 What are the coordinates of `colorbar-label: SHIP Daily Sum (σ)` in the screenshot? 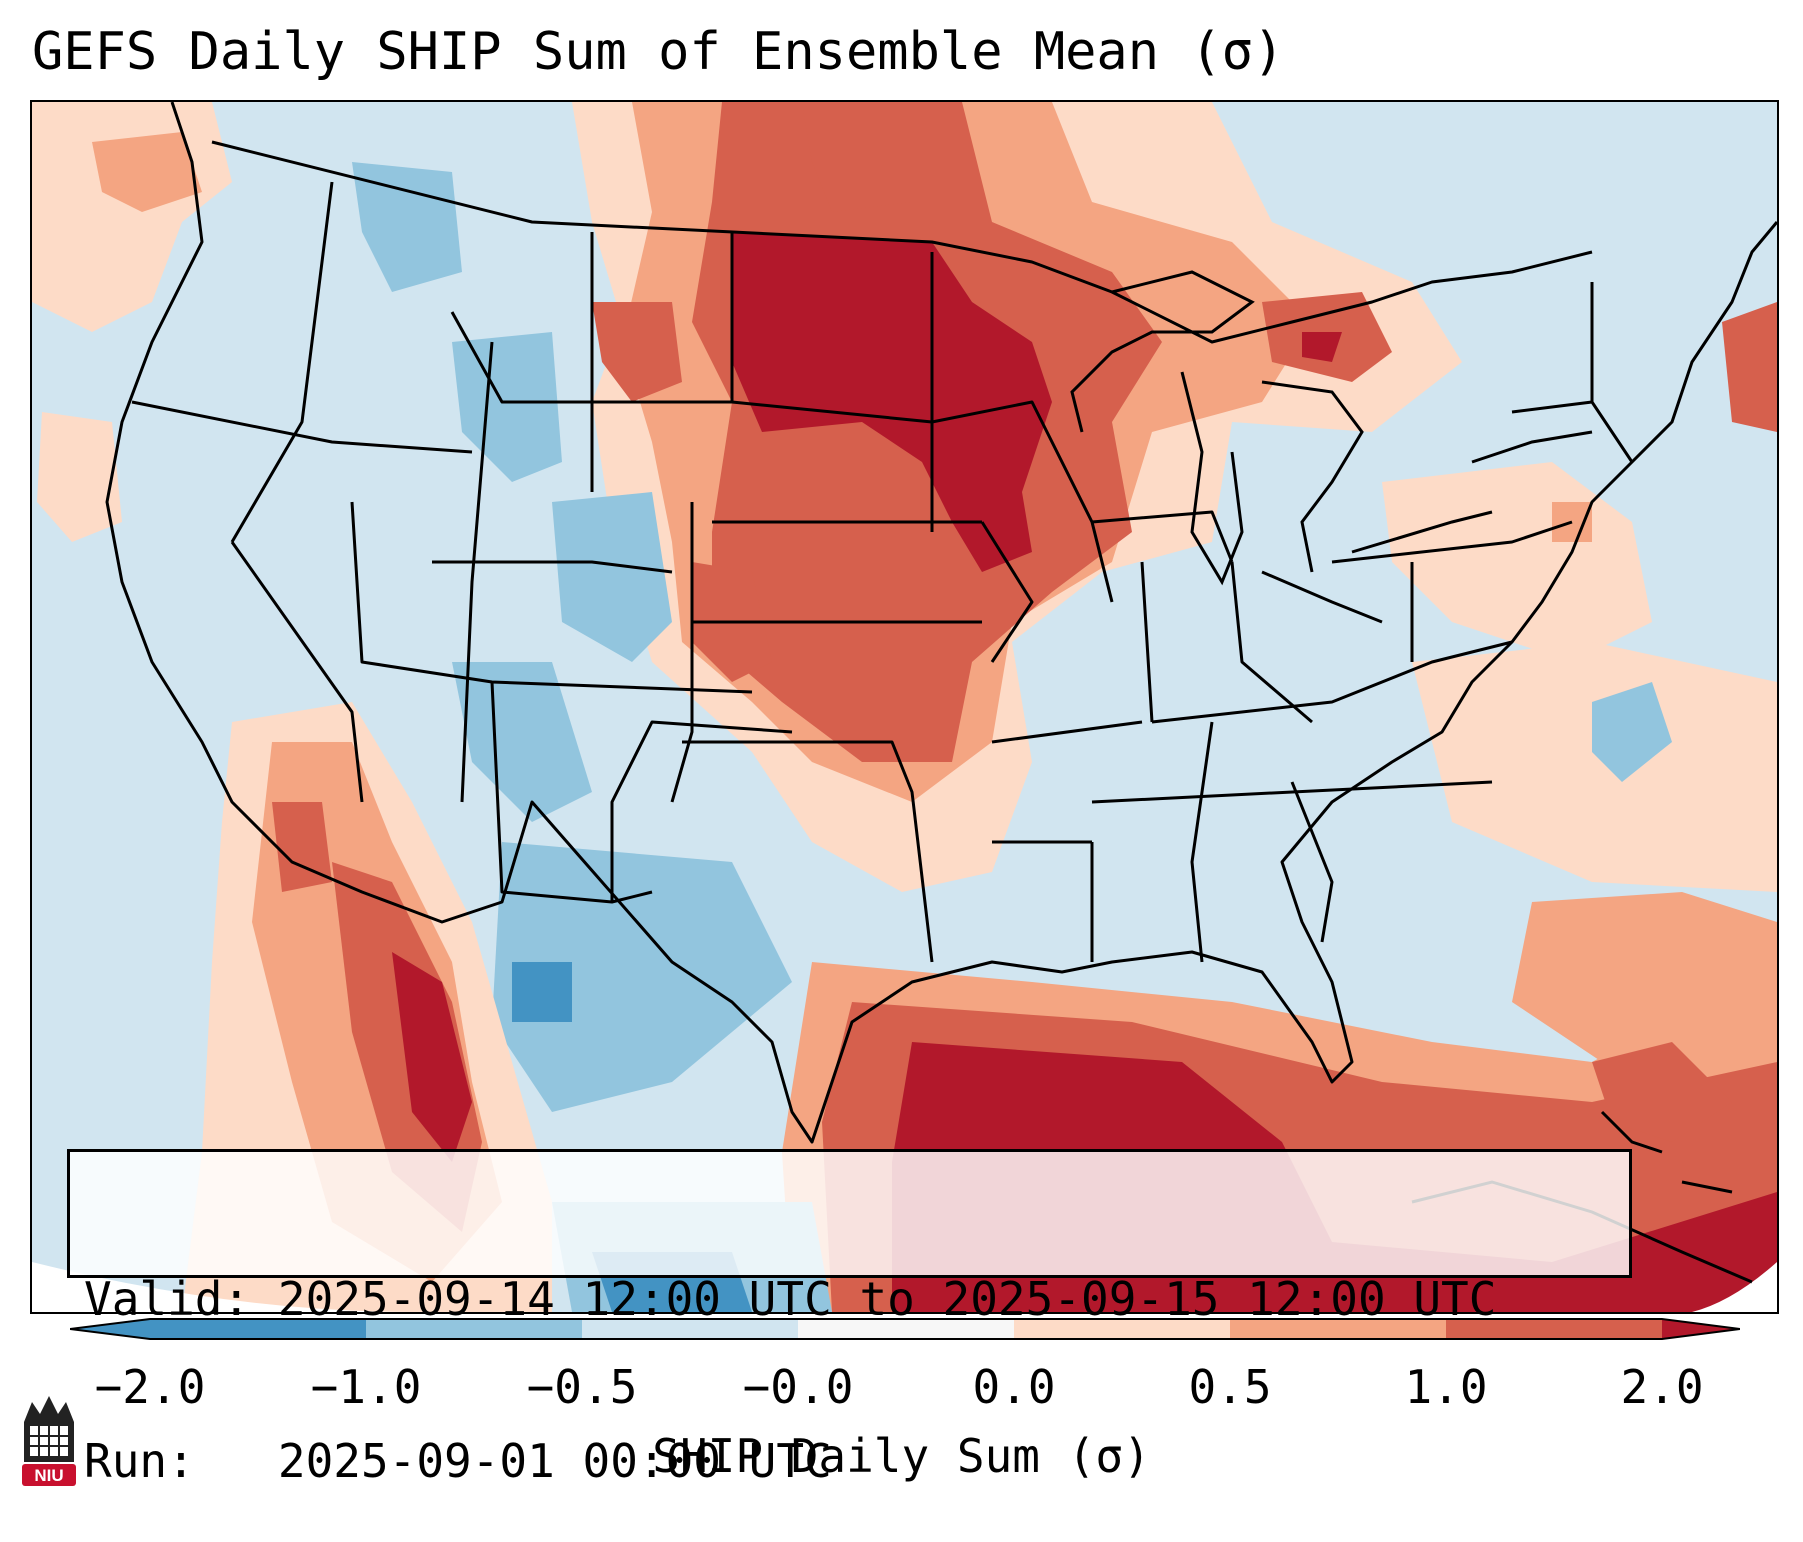 It's located at (901, 1456).